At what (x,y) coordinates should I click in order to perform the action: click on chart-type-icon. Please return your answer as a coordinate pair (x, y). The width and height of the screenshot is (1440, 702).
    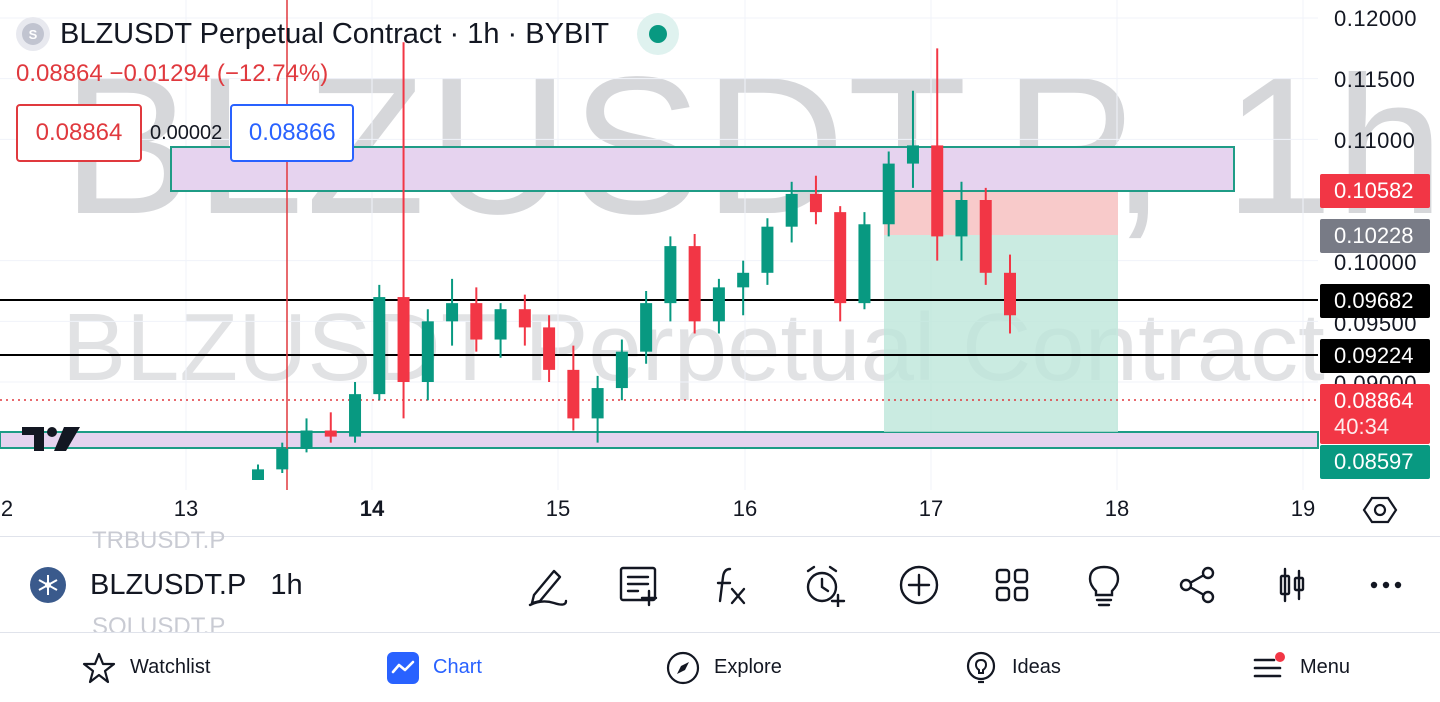
    Looking at the image, I should click on (1292, 585).